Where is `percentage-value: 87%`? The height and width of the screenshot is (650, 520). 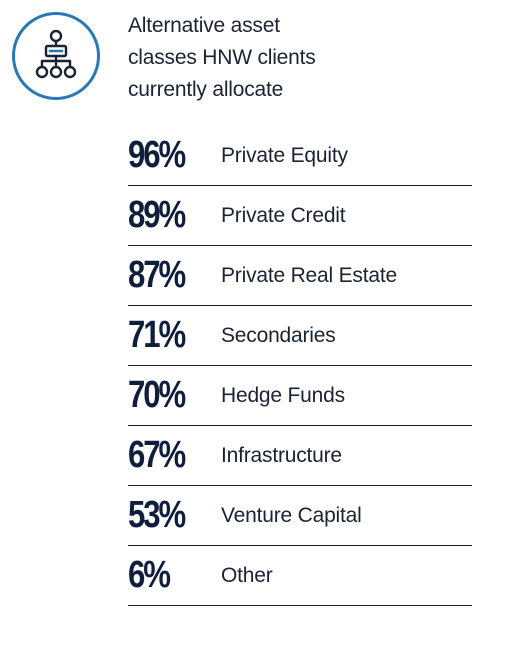 percentage-value: 87% is located at coordinates (157, 275).